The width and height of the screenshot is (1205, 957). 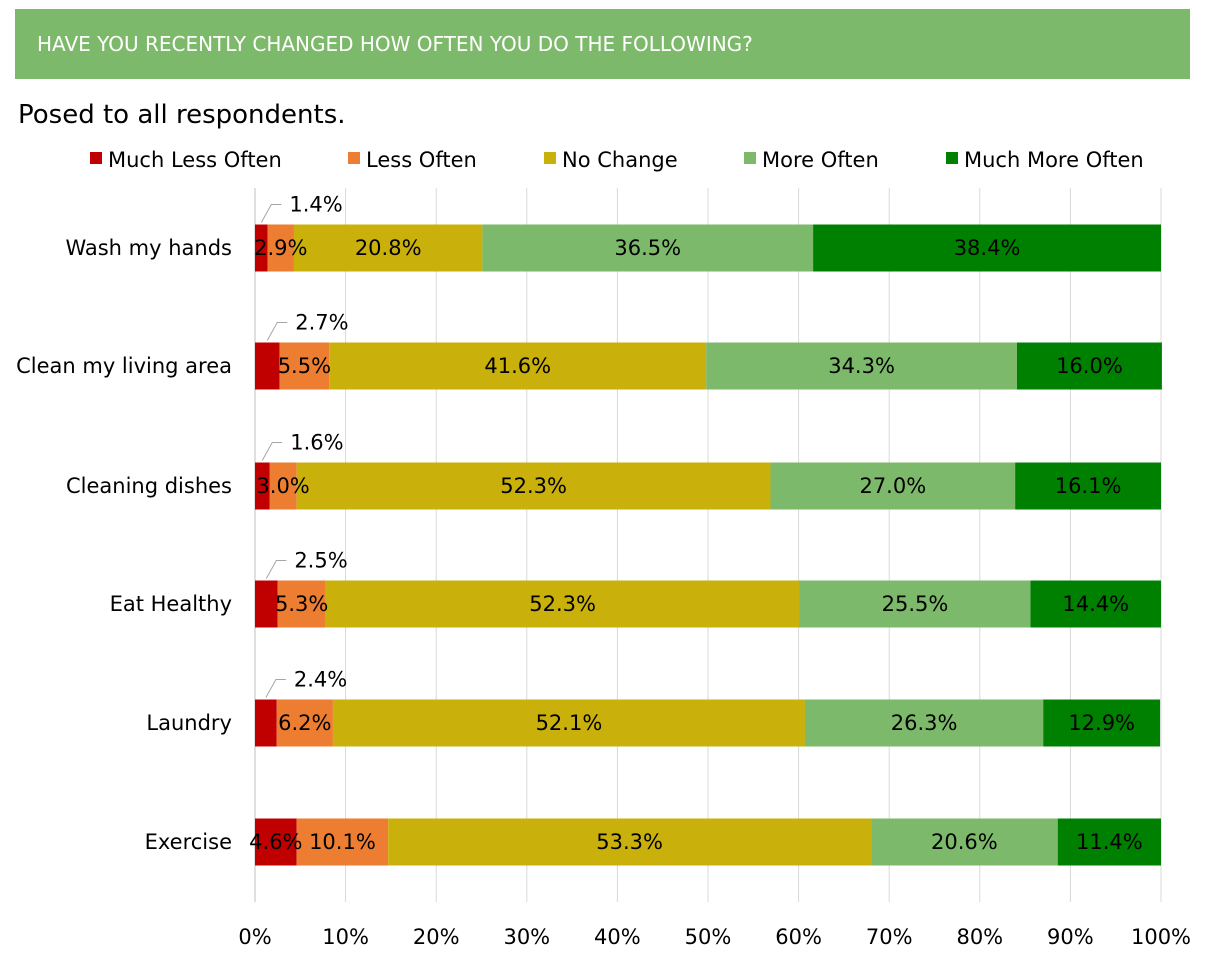 I want to click on category-label: Laundry, so click(x=189, y=723).